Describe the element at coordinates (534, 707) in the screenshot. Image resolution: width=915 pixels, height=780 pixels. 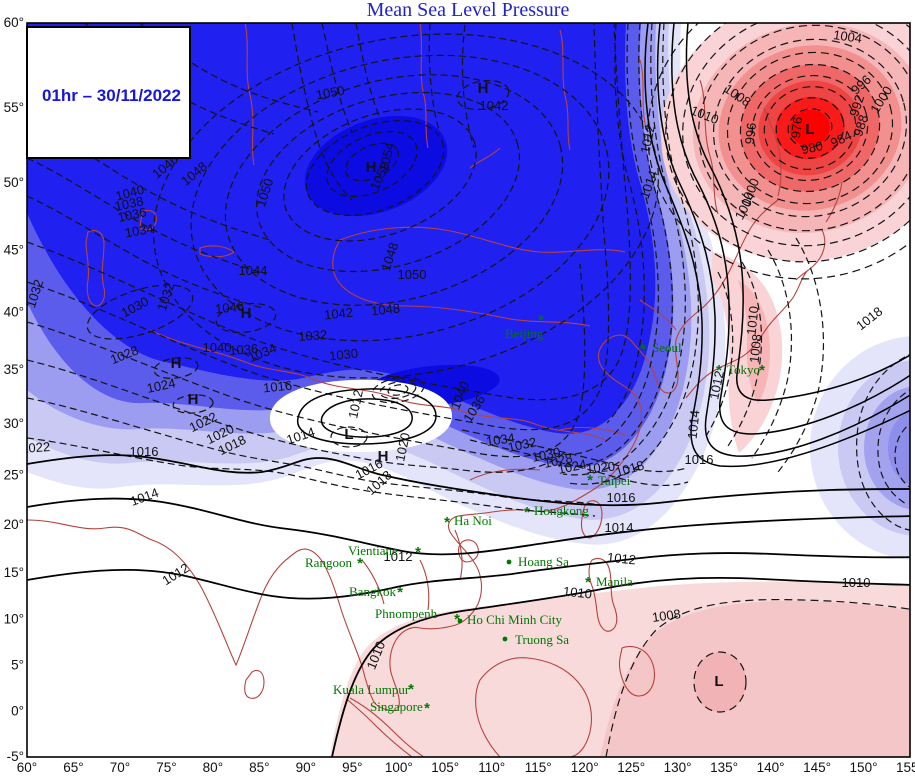
I see `coastline-borneo` at that location.